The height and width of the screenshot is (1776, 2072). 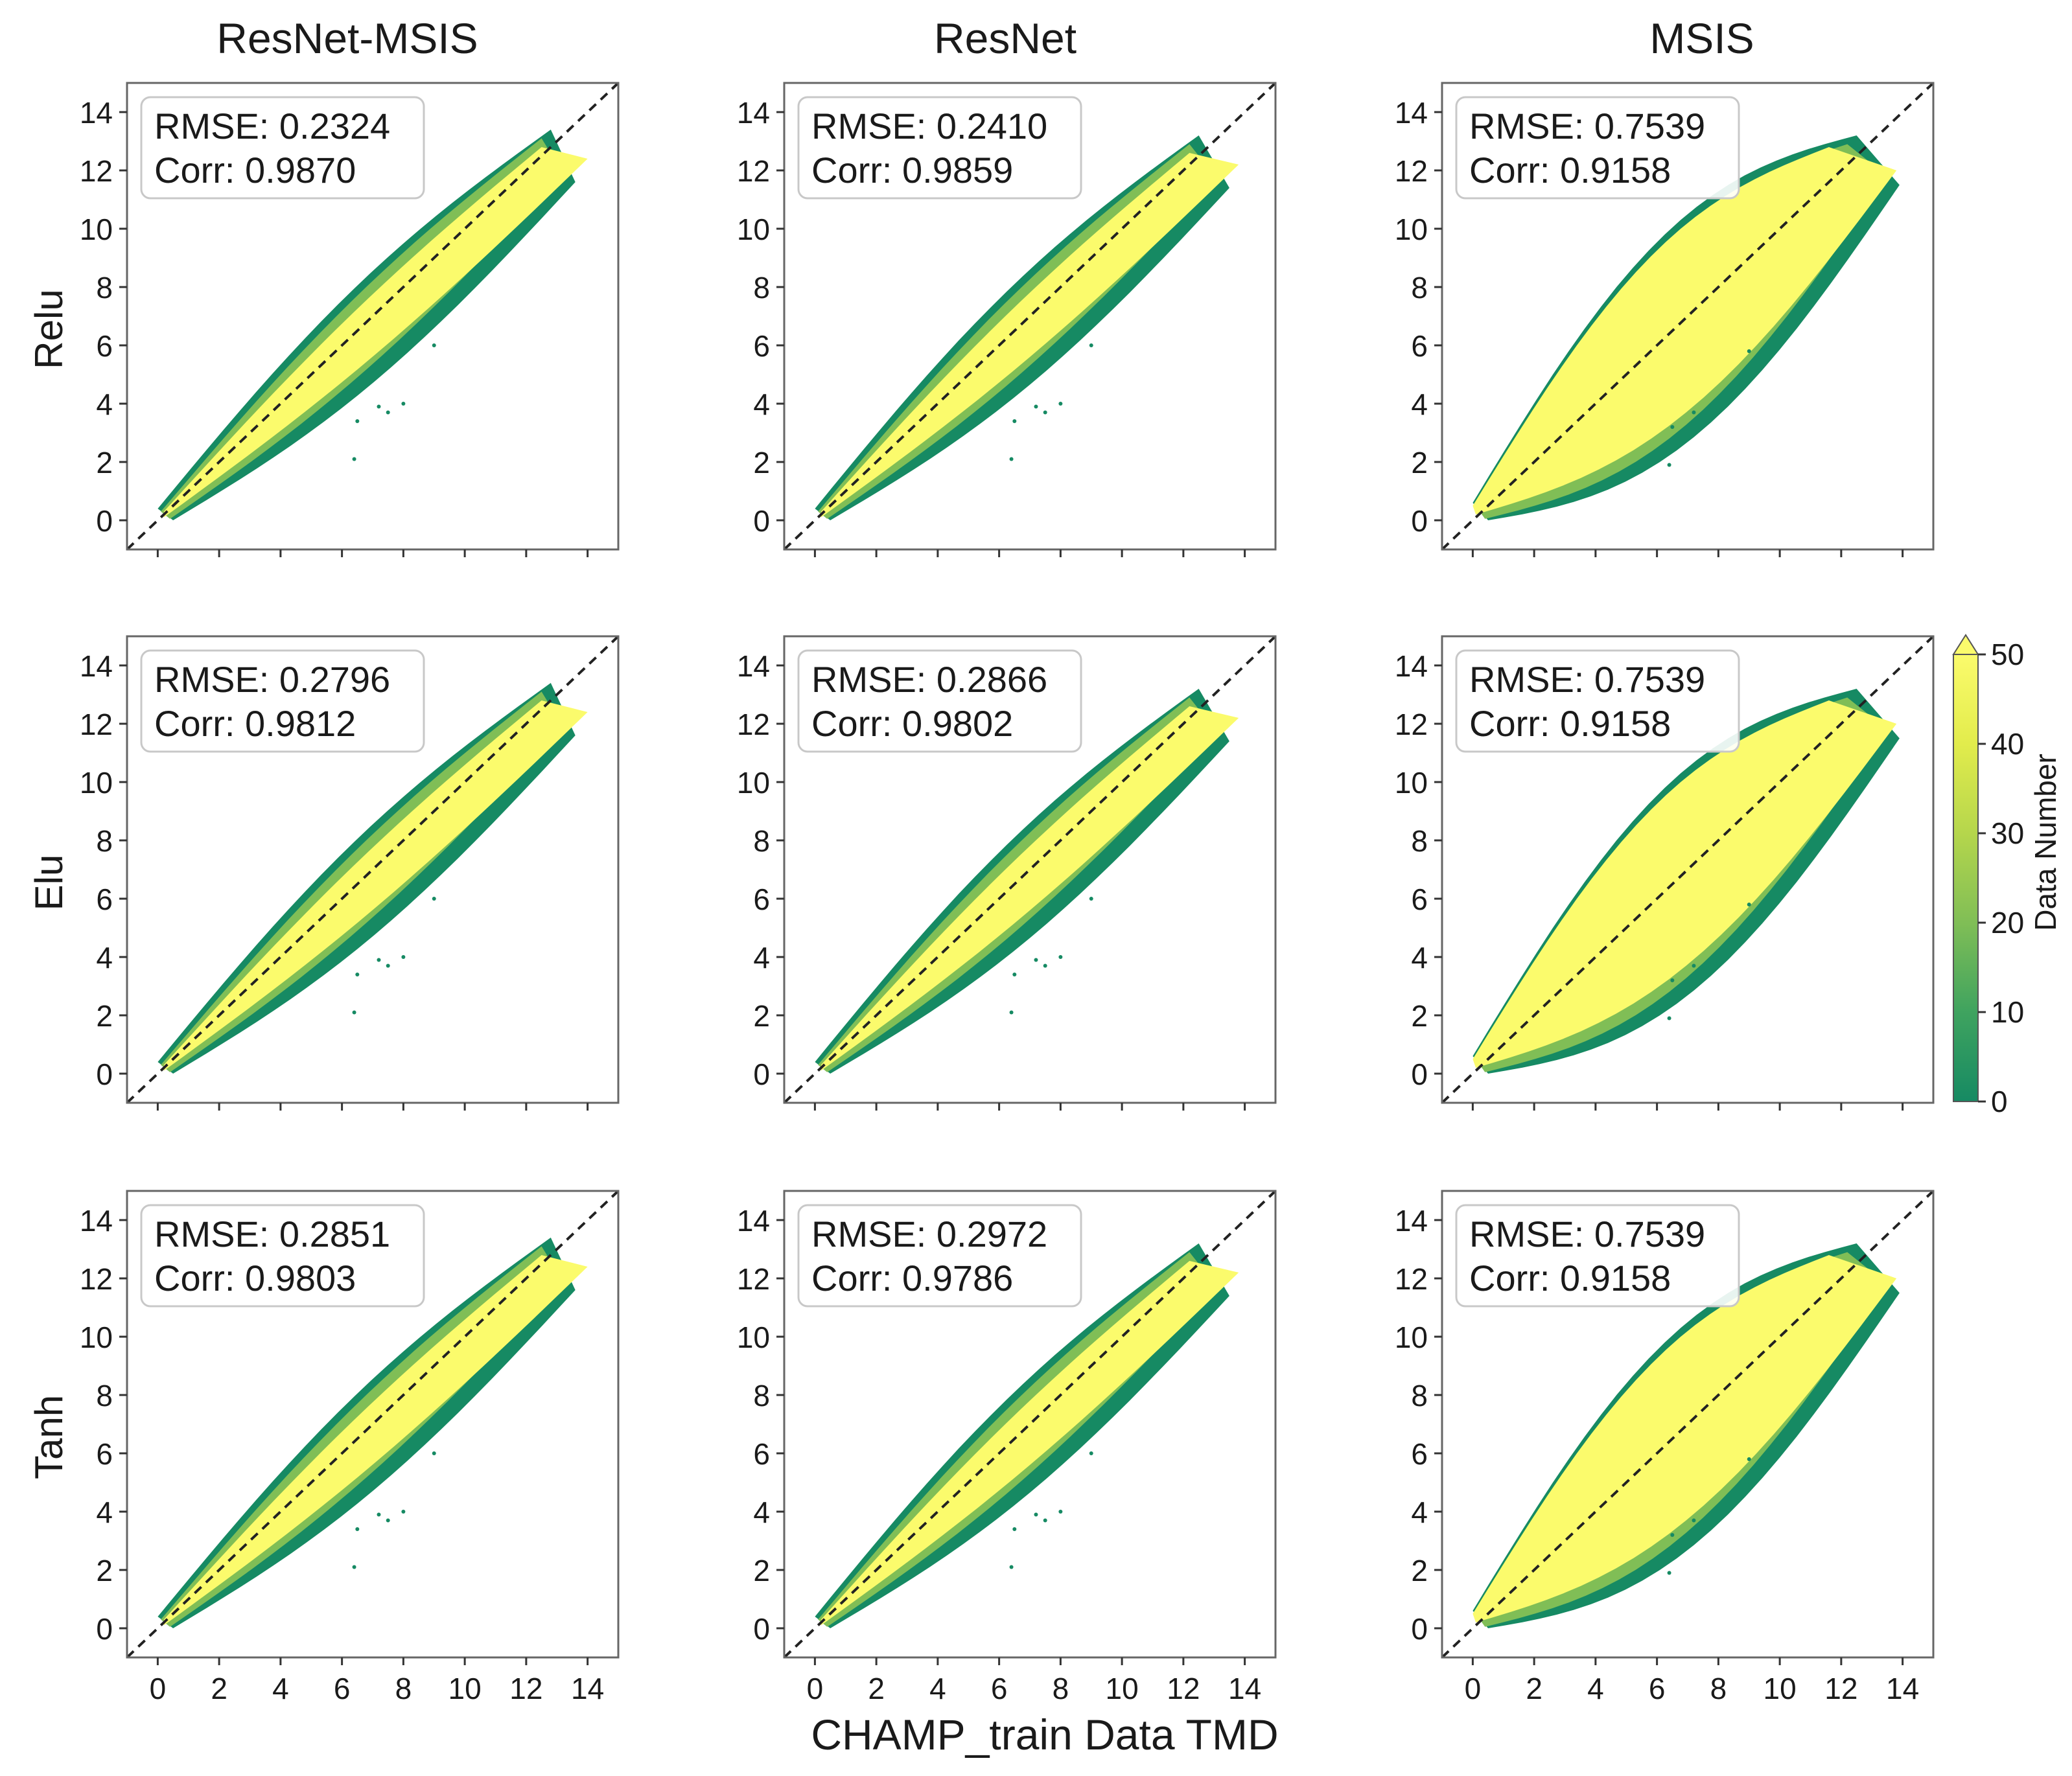 I want to click on colorbar-label: Data Number, so click(x=2046, y=842).